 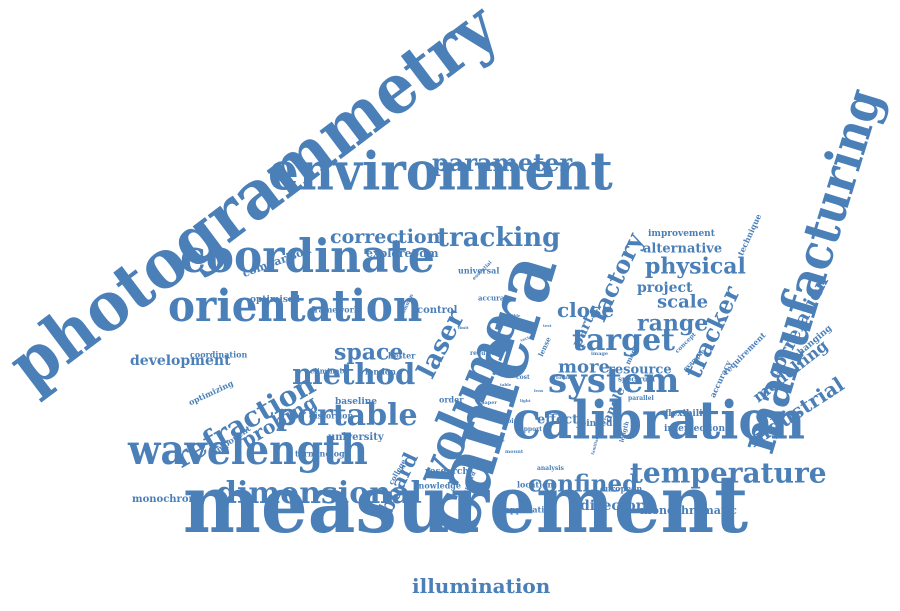 I want to click on word-monochromatic: monochromatic, so click(x=688, y=511).